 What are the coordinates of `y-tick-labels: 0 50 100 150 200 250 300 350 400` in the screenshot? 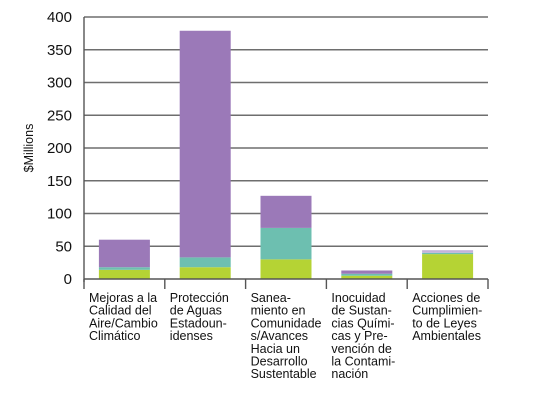 It's located at (59, 148).